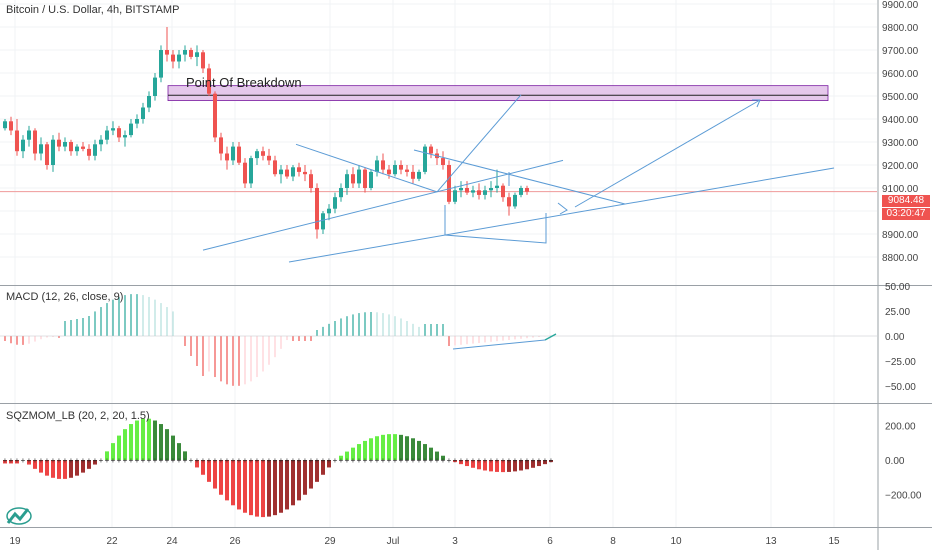  What do you see at coordinates (112, 541) in the screenshot?
I see `x-tick-1: 22` at bounding box center [112, 541].